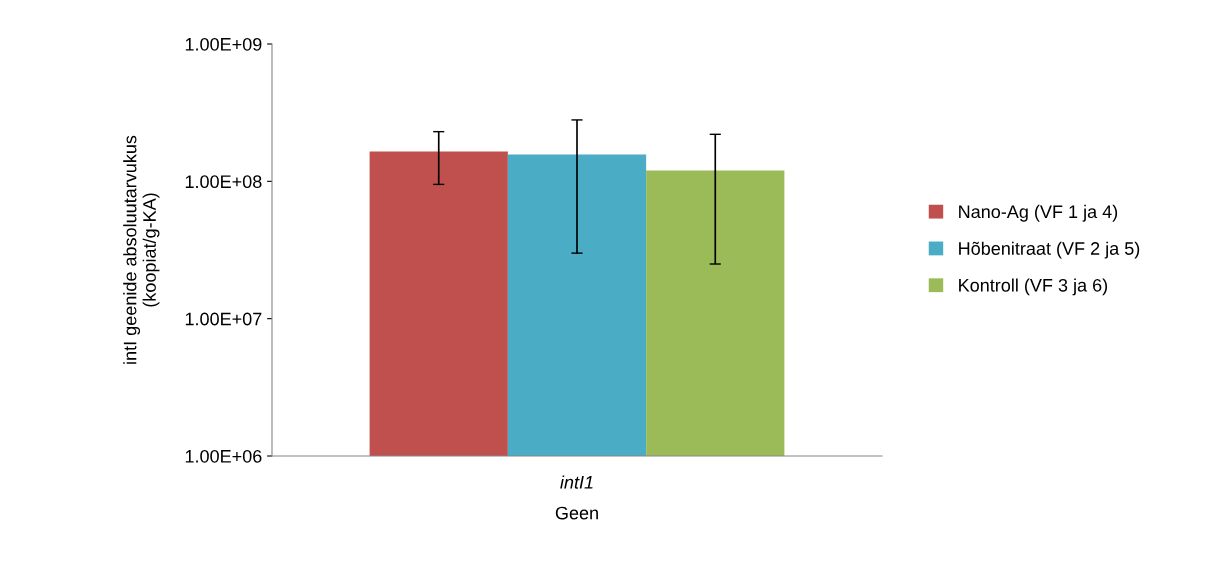  What do you see at coordinates (576, 513) in the screenshot?
I see `x-axis-title: Geen` at bounding box center [576, 513].